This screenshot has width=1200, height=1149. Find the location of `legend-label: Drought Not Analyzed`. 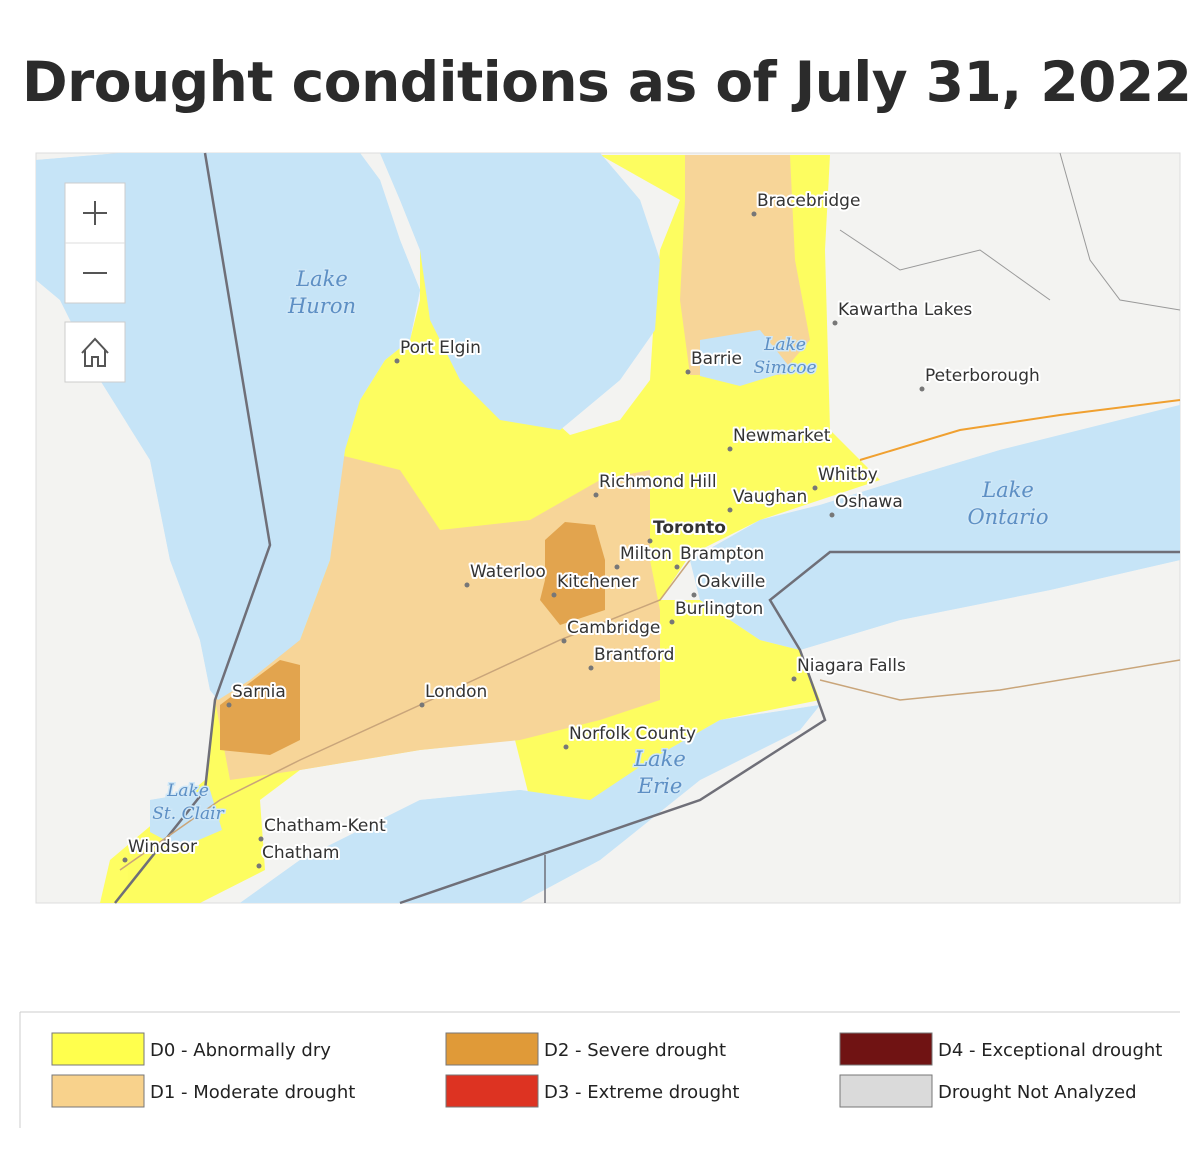

legend-label: Drought Not Analyzed is located at coordinates (1037, 1092).